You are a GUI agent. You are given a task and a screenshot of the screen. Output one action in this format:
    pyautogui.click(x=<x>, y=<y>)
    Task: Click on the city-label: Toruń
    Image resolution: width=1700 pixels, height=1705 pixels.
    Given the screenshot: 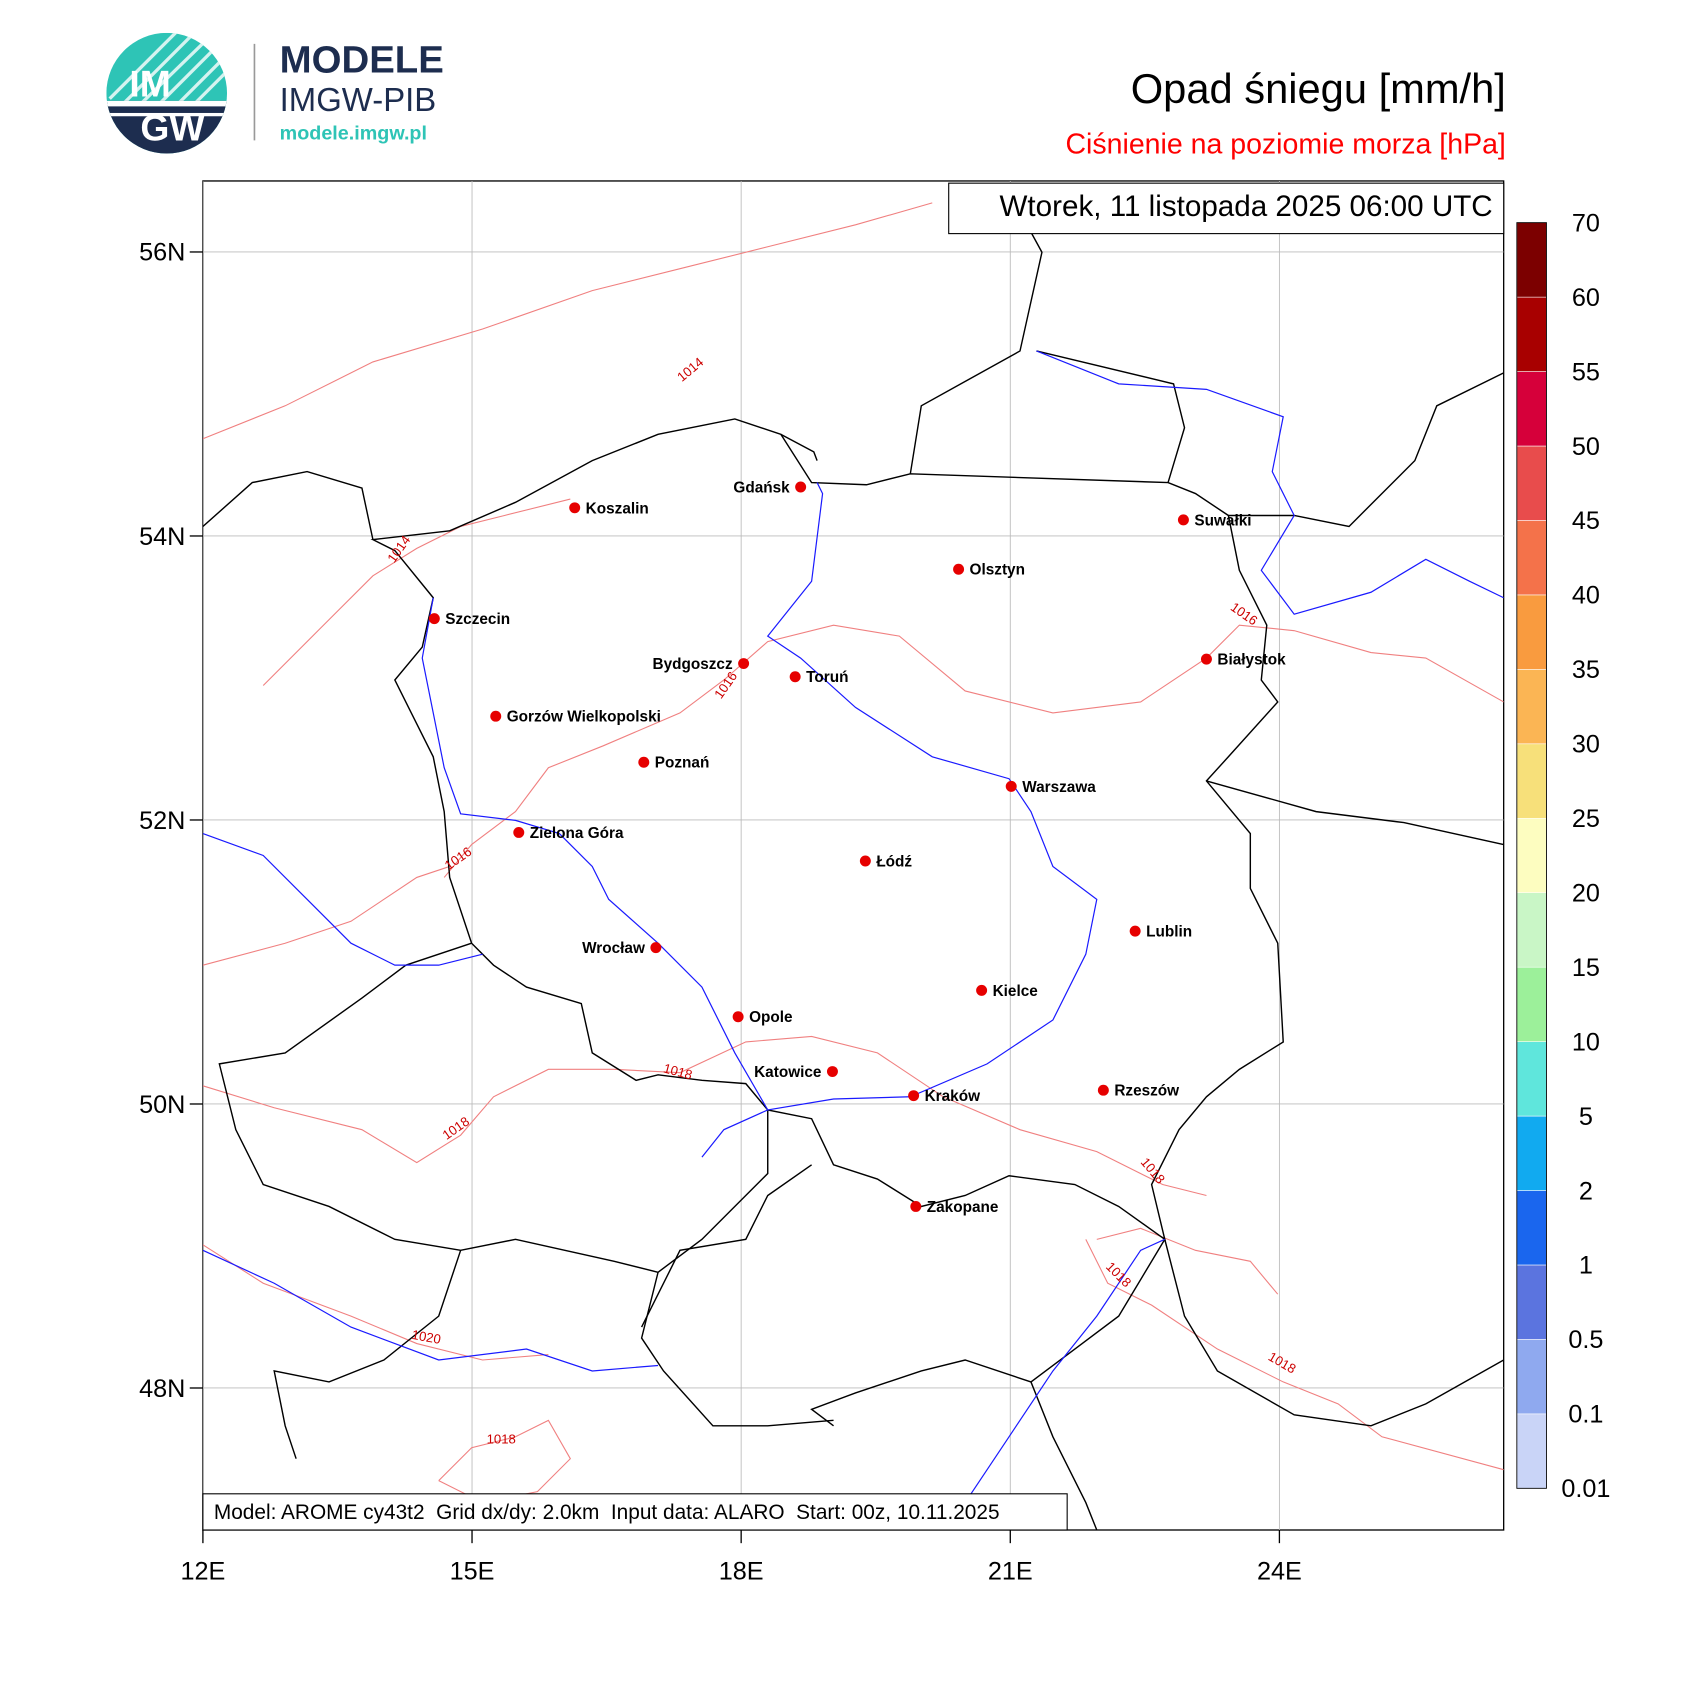 What is the action you would take?
    pyautogui.click(x=827, y=677)
    